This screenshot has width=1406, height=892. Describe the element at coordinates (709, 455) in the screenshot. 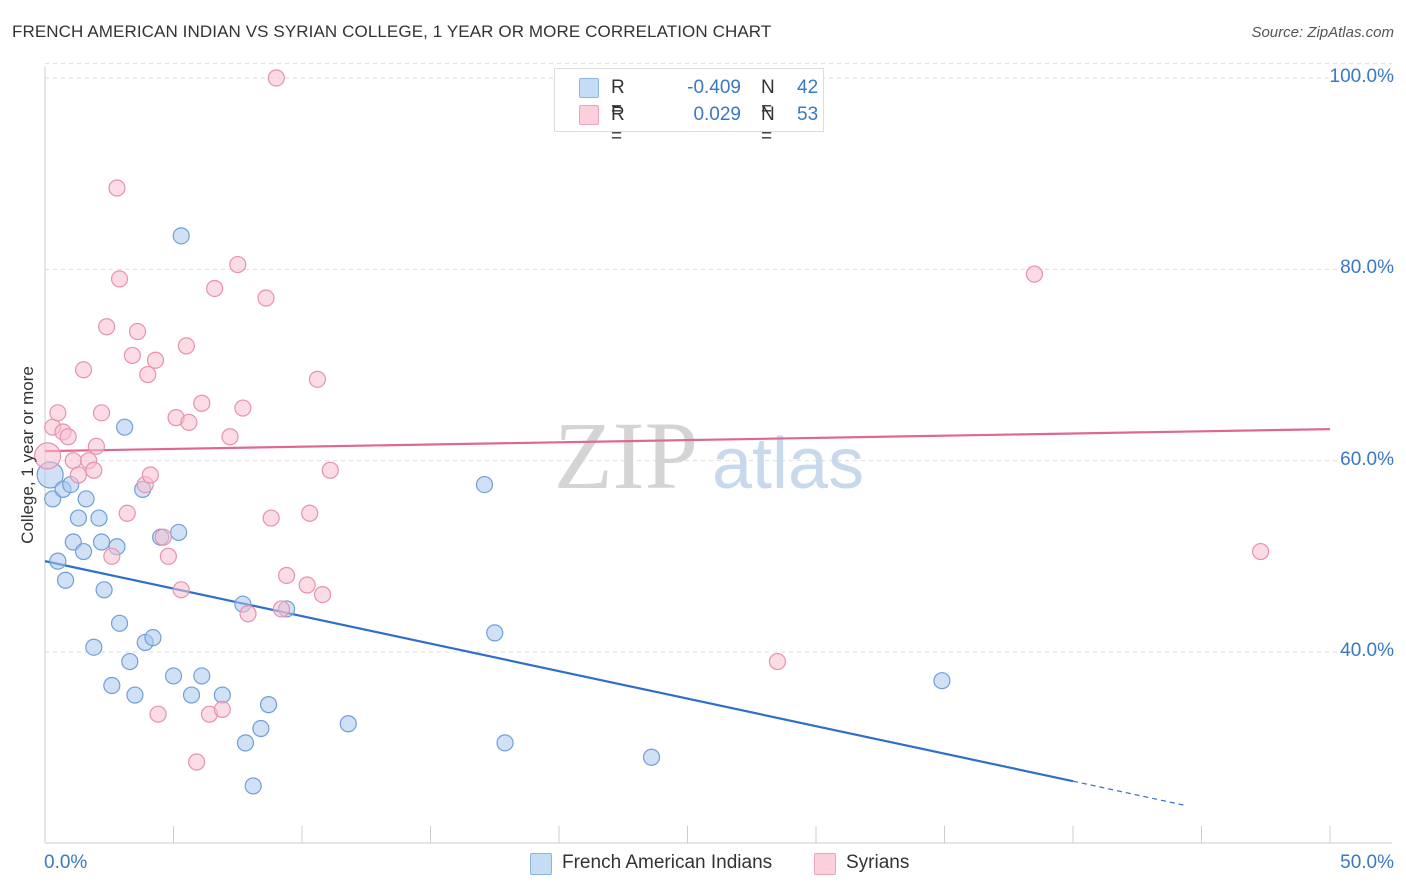

I see `watermark: ZIP atlas` at that location.